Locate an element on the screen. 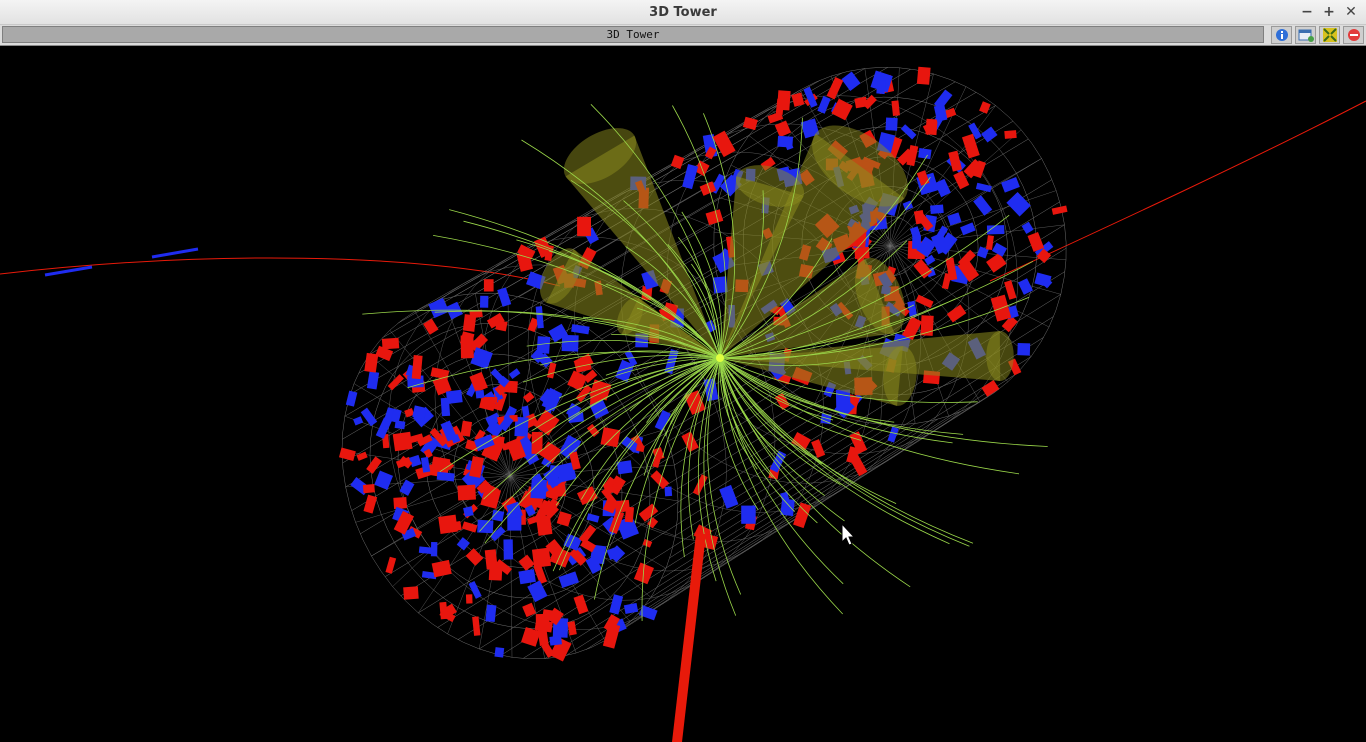 This screenshot has height=742, width=1366. info-button is located at coordinates (1281, 35).